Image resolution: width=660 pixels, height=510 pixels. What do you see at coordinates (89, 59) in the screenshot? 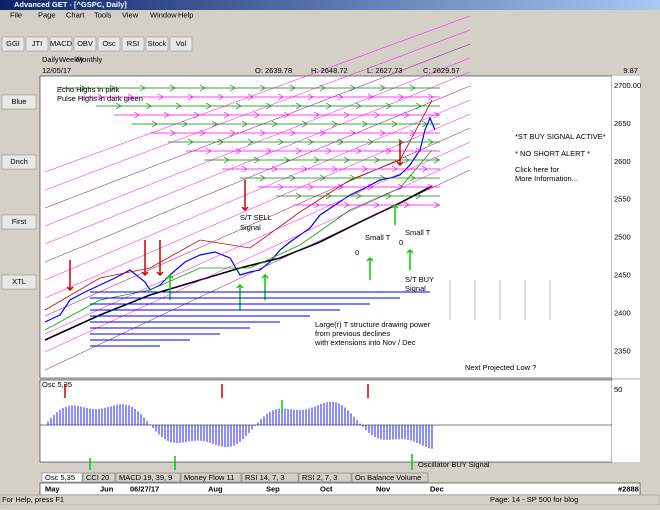
I see `period-tab: Monthly` at bounding box center [89, 59].